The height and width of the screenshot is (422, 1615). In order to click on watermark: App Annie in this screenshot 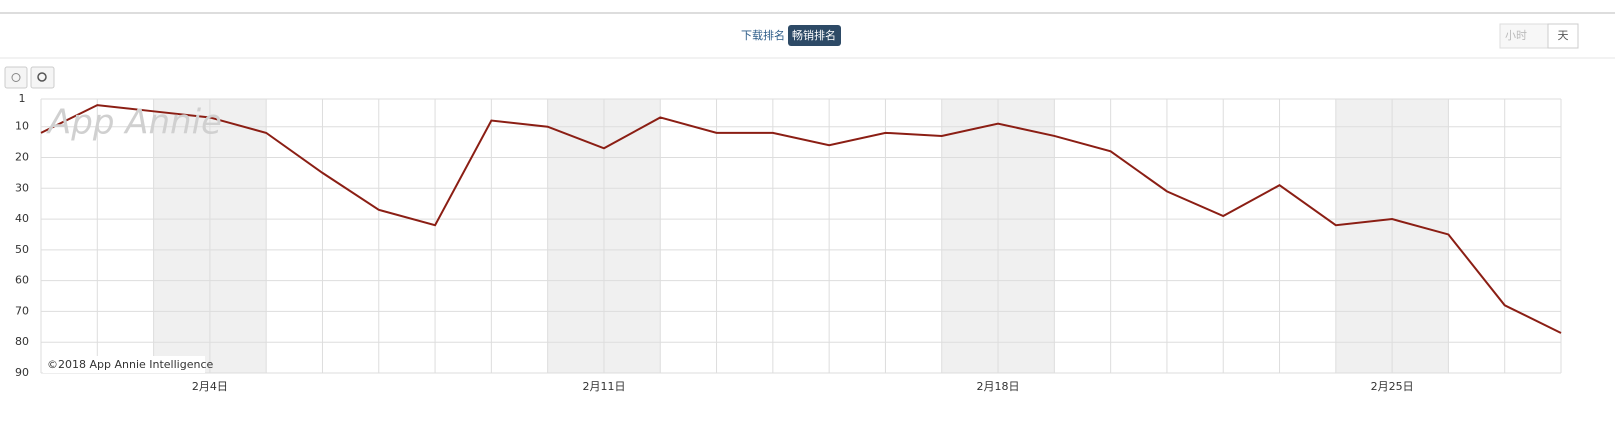, I will do `click(134, 123)`.